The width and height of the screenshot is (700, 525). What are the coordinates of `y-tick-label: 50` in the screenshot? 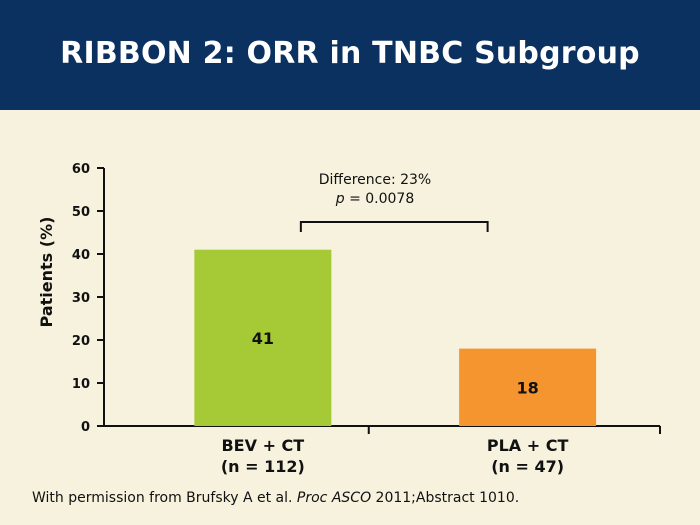 It's located at (81, 212).